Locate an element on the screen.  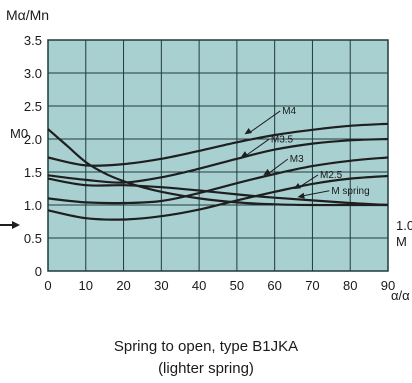
y-tick-label: 1.5 is located at coordinates (33, 172).